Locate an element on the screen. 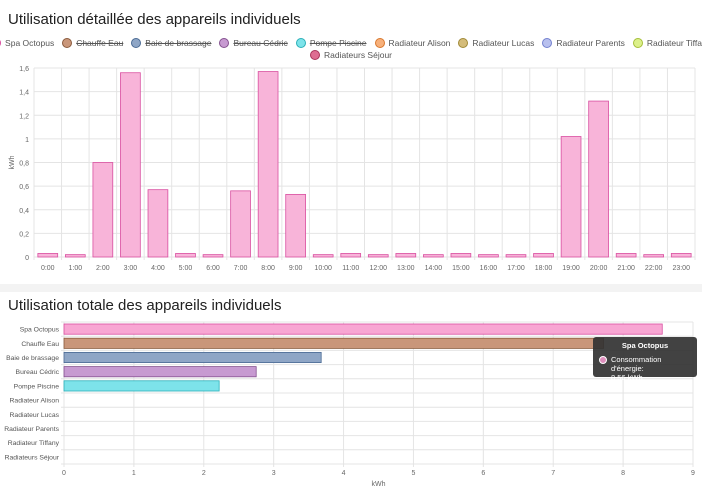 The image size is (702, 489). x-tick-label: 20:00 is located at coordinates (599, 268).